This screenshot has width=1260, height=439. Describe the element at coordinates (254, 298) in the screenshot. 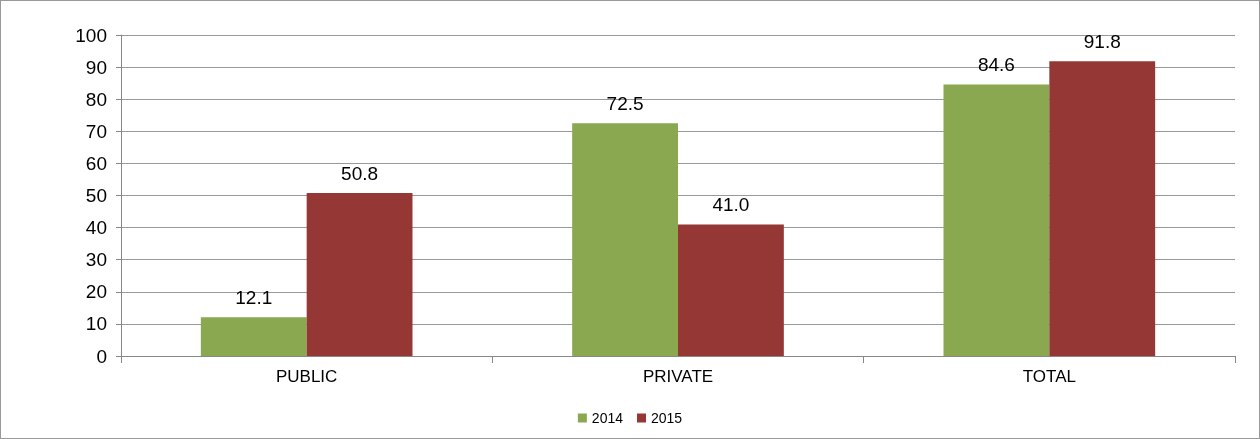

I see `data-label: 12.1` at that location.